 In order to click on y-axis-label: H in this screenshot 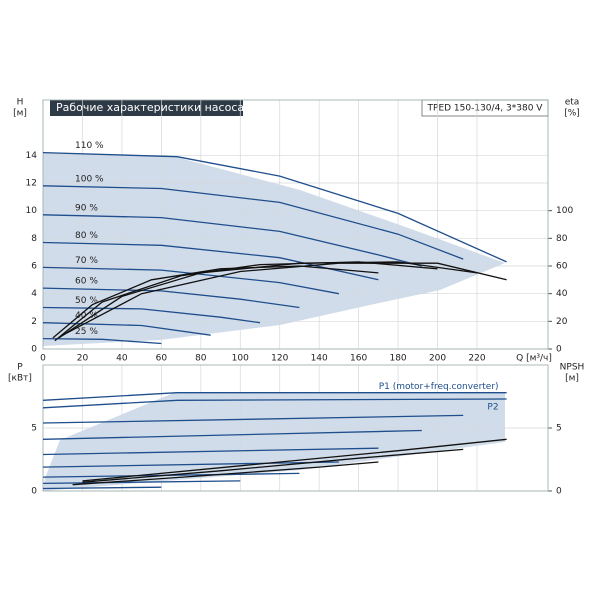, I will do `click(20, 103)`.